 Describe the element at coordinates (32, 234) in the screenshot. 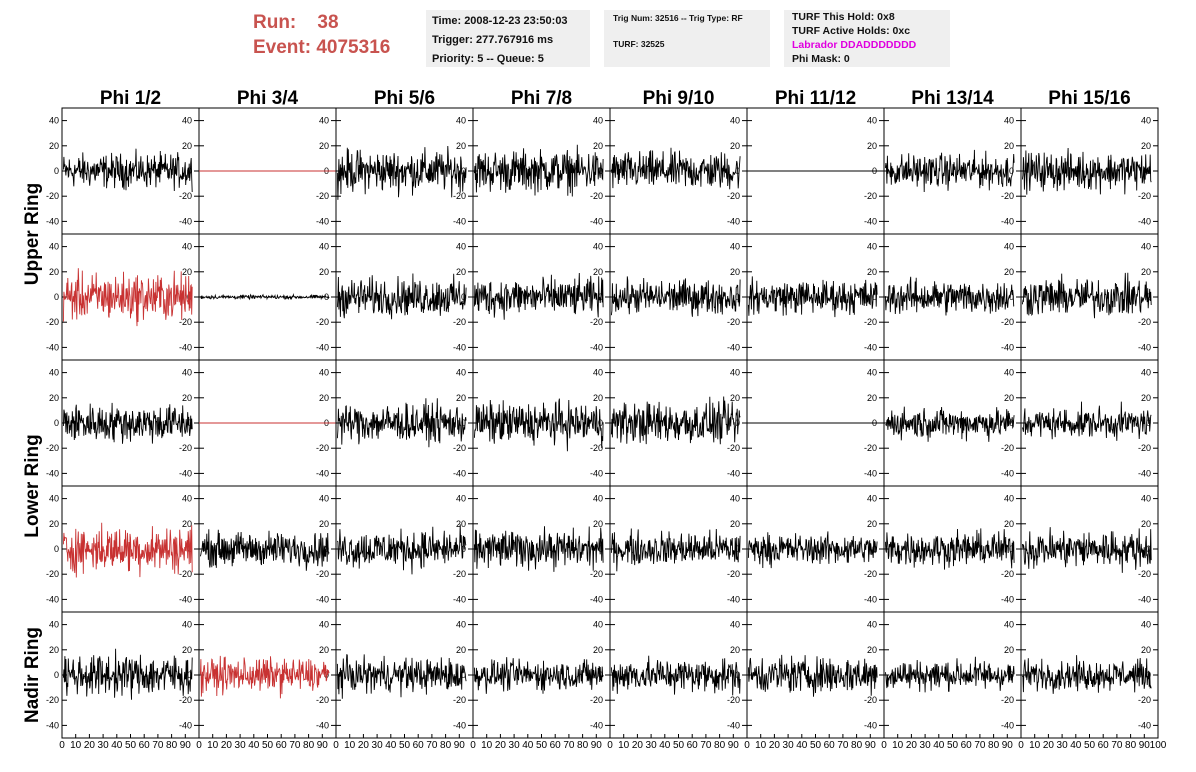

I see `ring-label: Upper Ring` at that location.